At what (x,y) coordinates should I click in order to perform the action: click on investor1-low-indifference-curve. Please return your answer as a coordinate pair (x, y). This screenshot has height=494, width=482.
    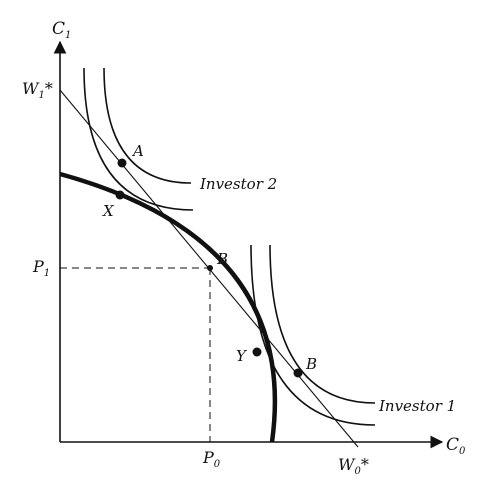
    Looking at the image, I should click on (313, 335).